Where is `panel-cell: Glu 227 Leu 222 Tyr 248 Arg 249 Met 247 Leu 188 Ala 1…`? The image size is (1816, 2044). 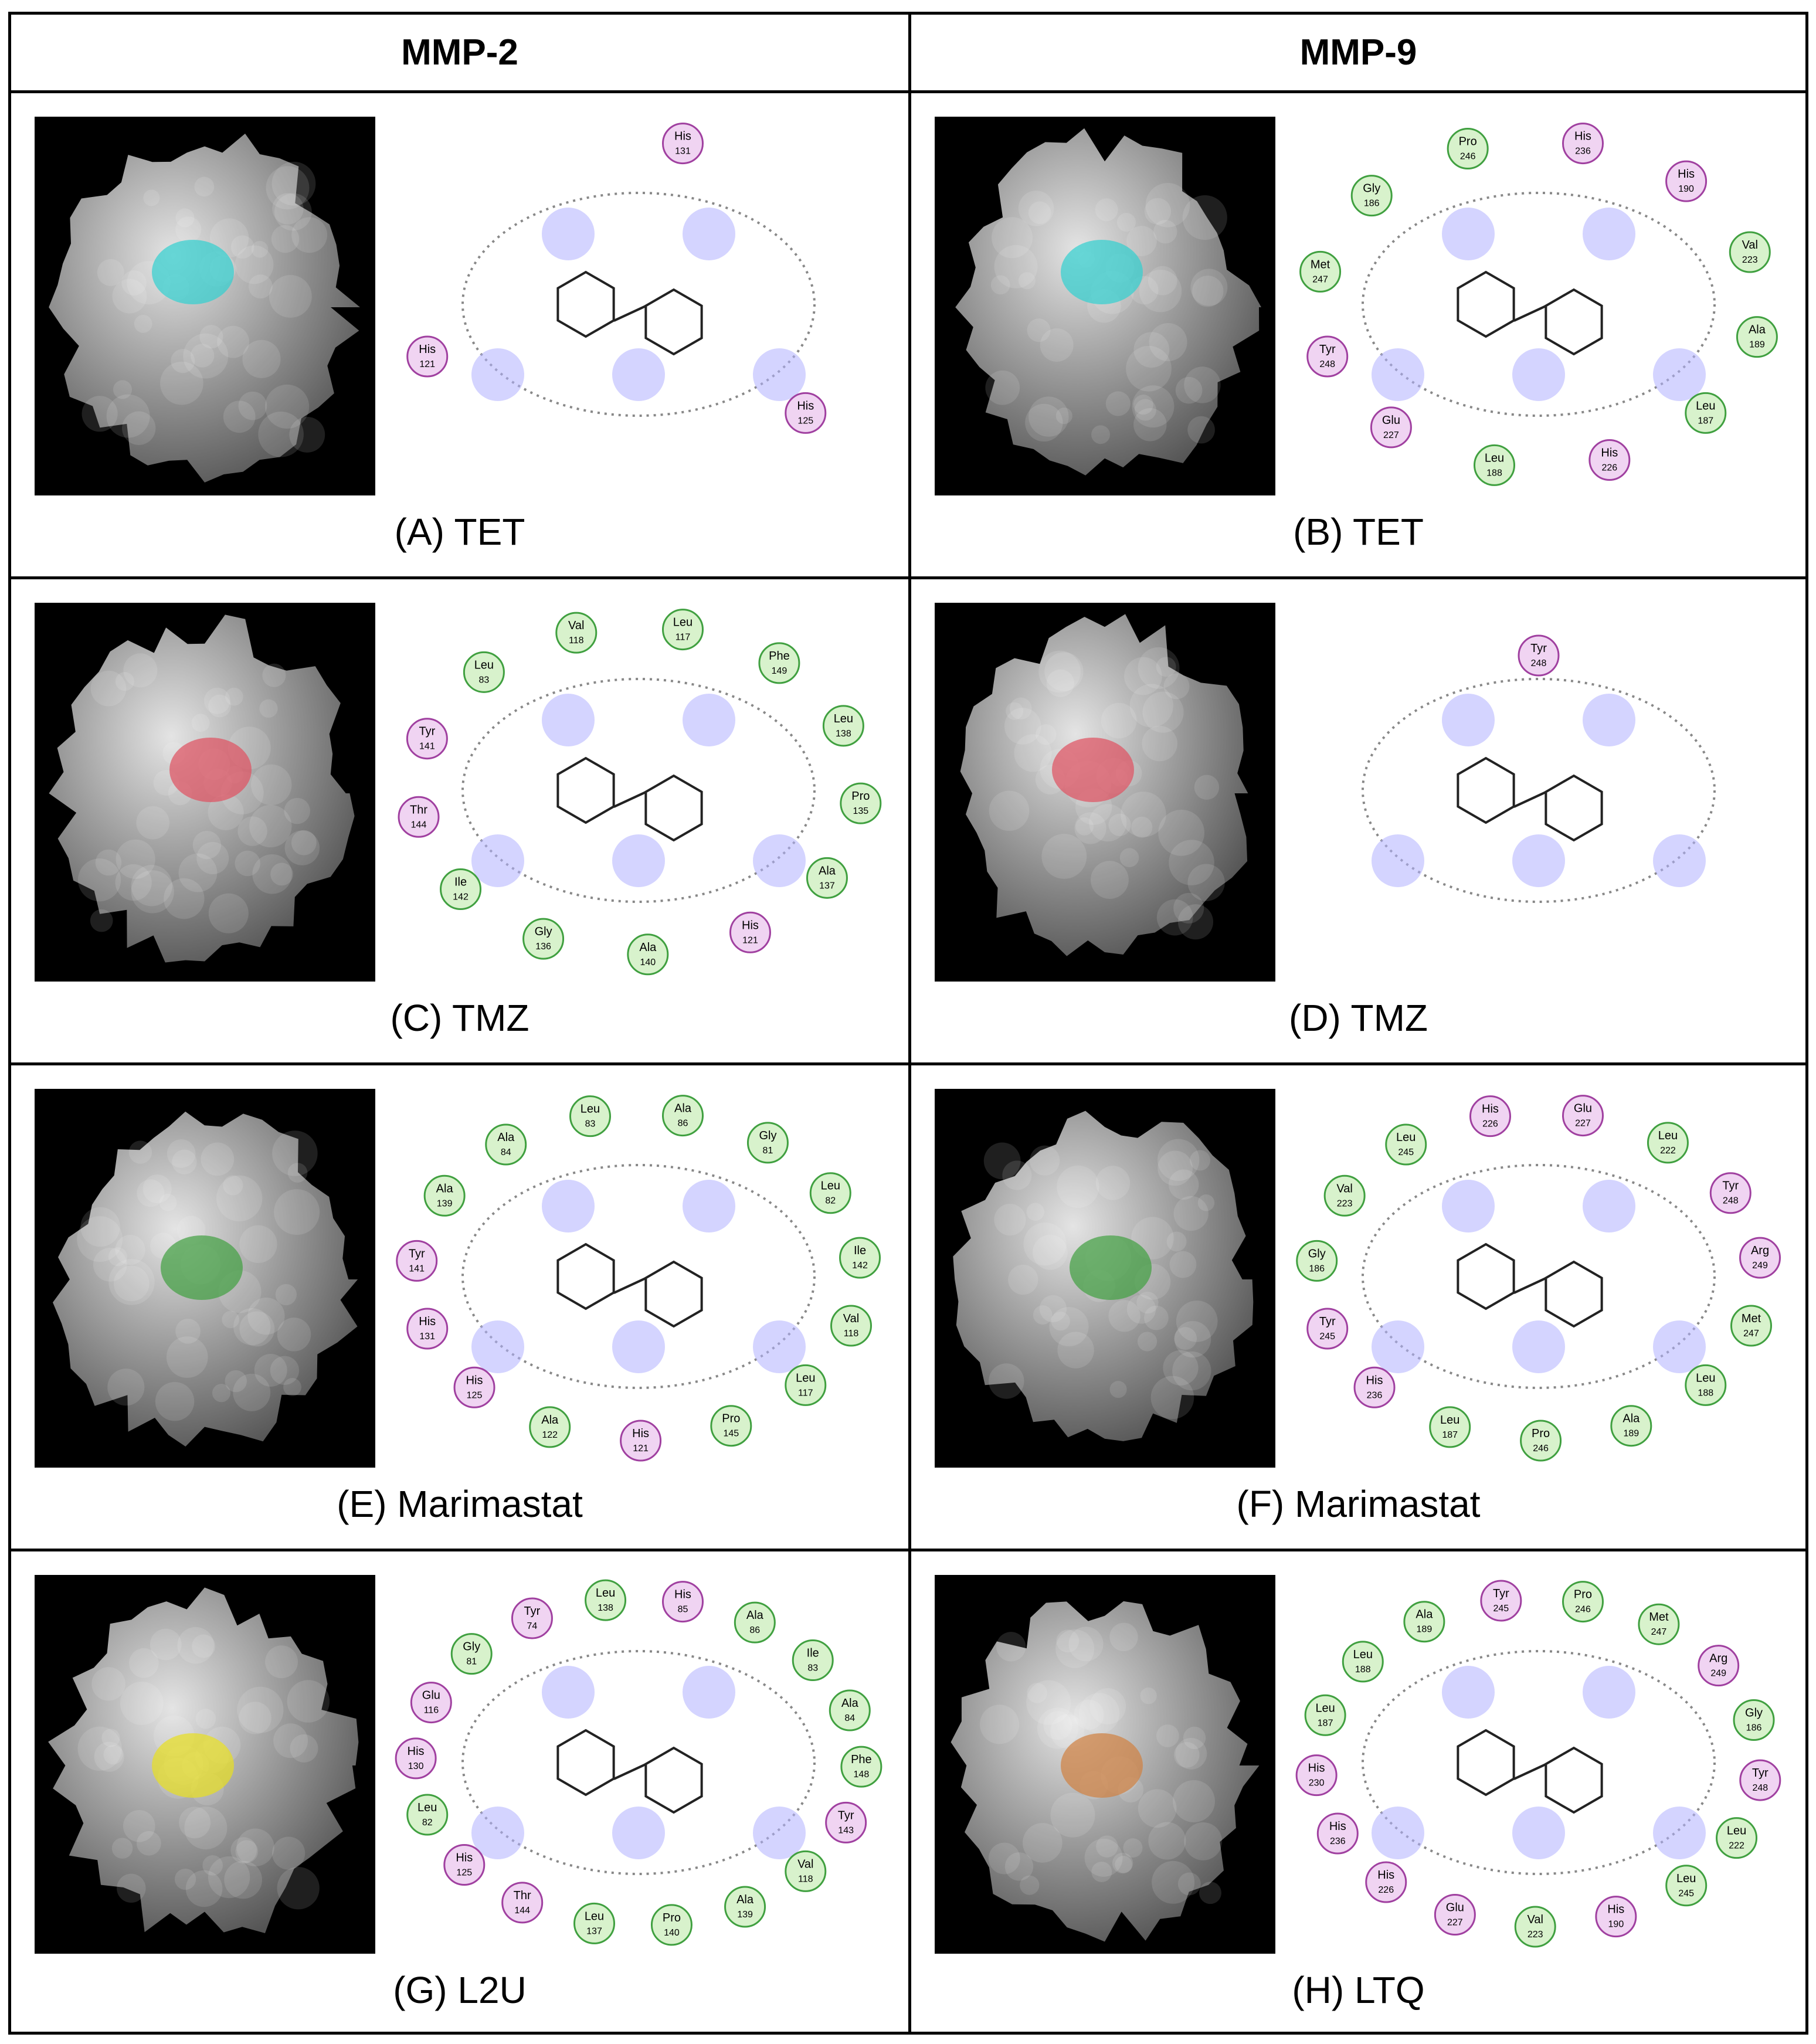 panel-cell: Glu 227 Leu 222 Tyr 248 Arg 249 Met 247 Leu 188 Ala 1… is located at coordinates (1358, 1308).